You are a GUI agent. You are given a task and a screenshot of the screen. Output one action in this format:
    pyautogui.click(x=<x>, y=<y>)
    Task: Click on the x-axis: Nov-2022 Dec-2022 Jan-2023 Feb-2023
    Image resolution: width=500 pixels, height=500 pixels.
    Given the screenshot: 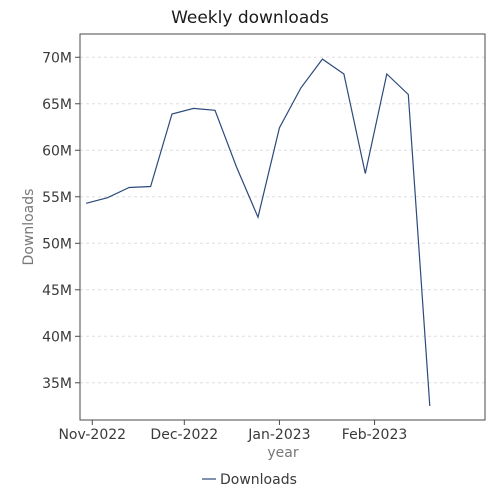 What is the action you would take?
    pyautogui.click(x=232, y=431)
    